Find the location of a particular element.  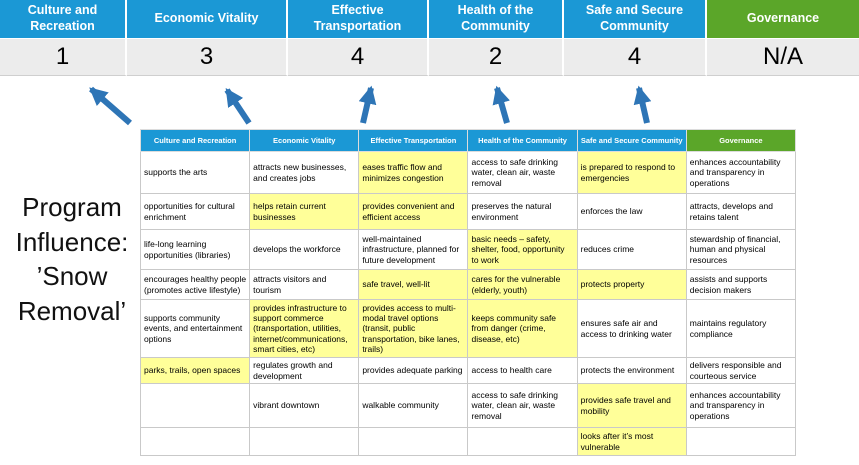

matrix-header-effective-transportation: Effective Transportation is located at coordinates (413, 140).